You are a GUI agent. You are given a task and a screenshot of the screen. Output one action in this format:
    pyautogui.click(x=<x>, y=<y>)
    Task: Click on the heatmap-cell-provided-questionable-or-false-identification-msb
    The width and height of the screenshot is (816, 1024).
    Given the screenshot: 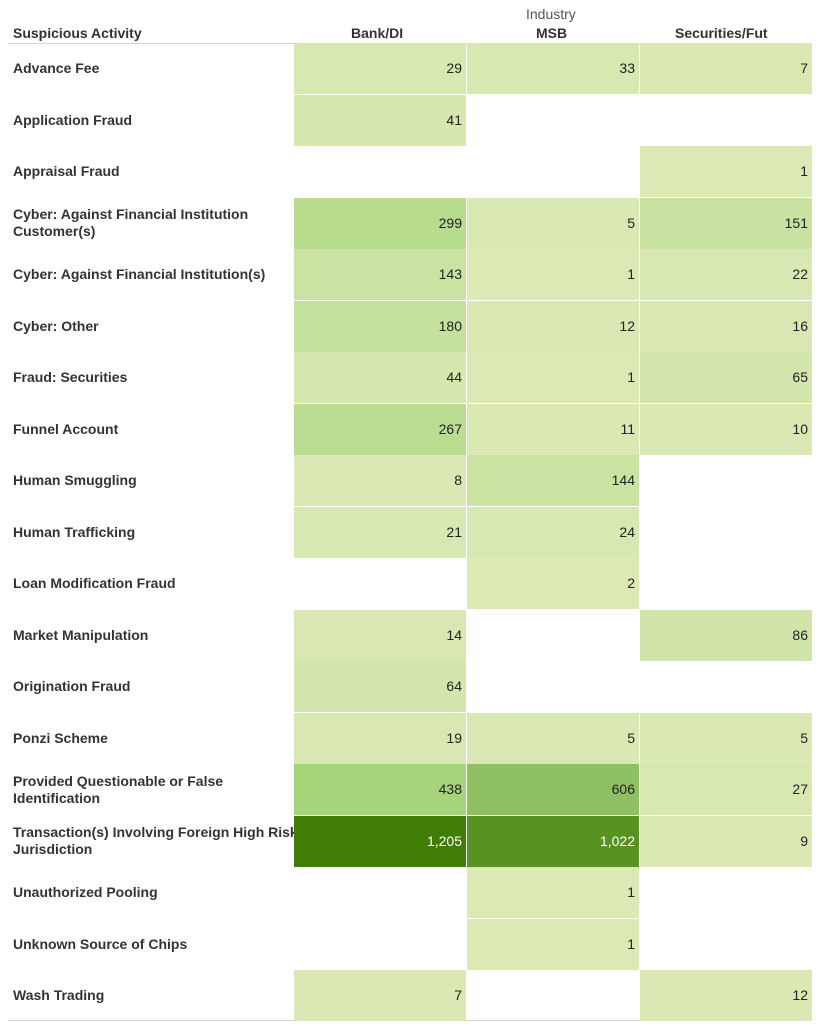 What is the action you would take?
    pyautogui.click(x=553, y=789)
    